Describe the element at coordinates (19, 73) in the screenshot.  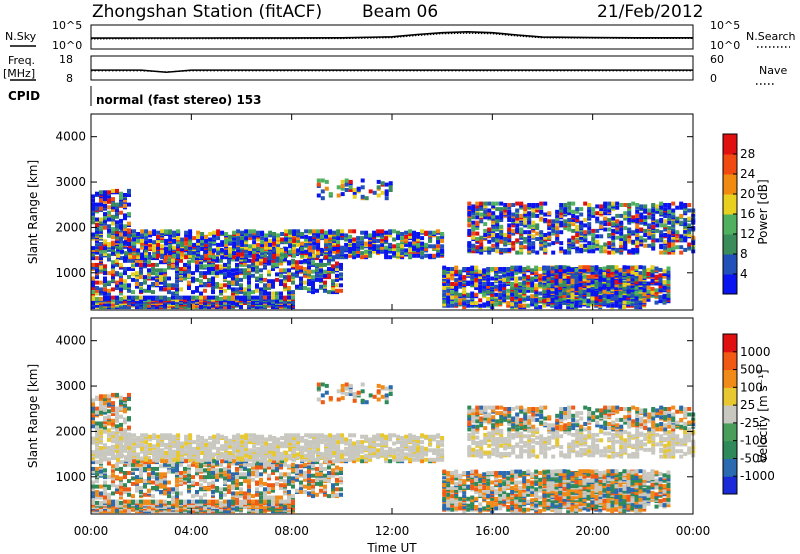
I see `freq-unit-label: [MHz]` at that location.